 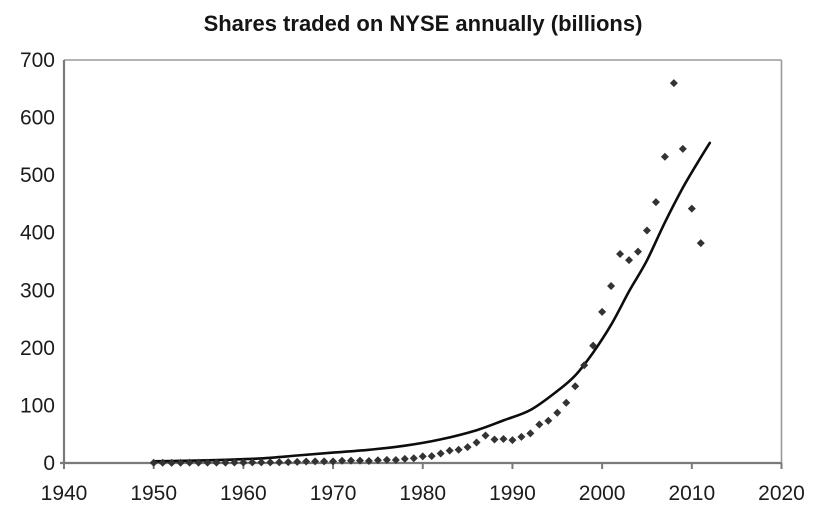 What do you see at coordinates (64, 493) in the screenshot?
I see `x-tick-label: 1940` at bounding box center [64, 493].